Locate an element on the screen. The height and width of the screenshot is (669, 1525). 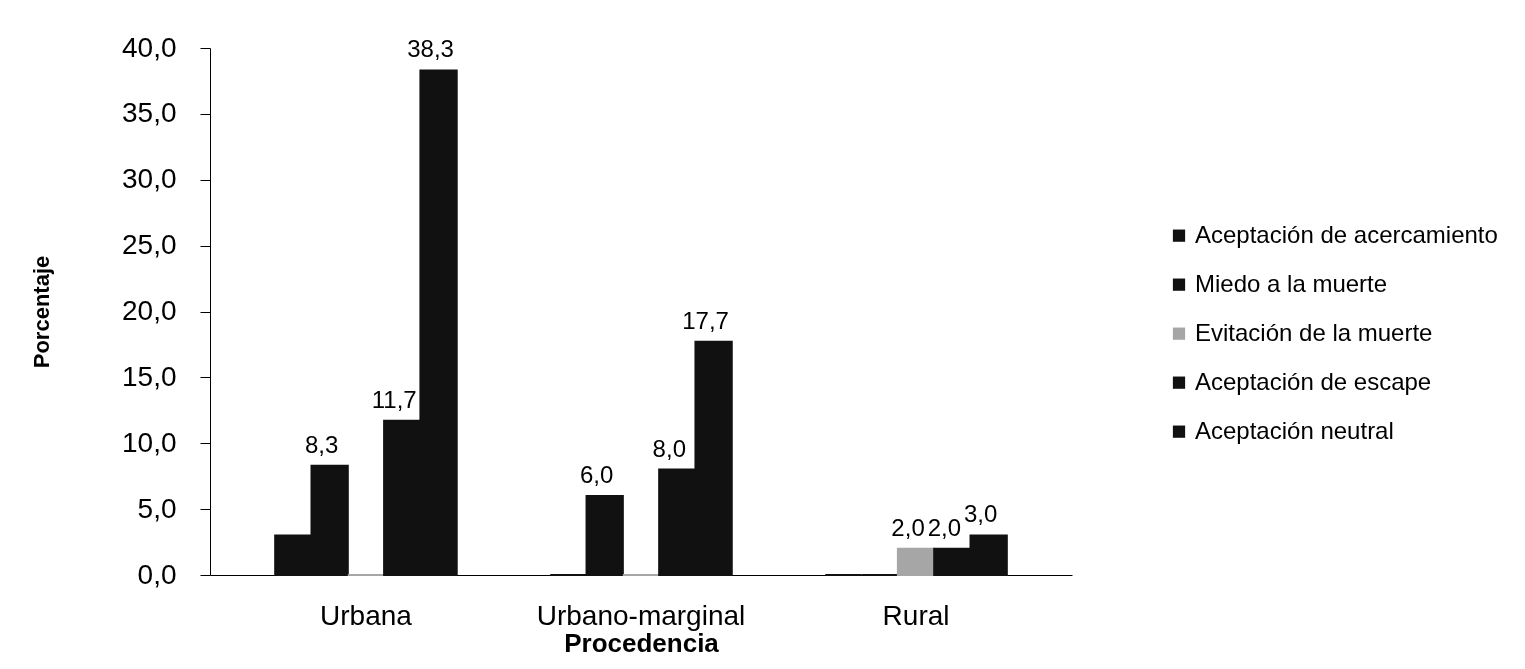
data-label: 8,3 is located at coordinates (321, 444).